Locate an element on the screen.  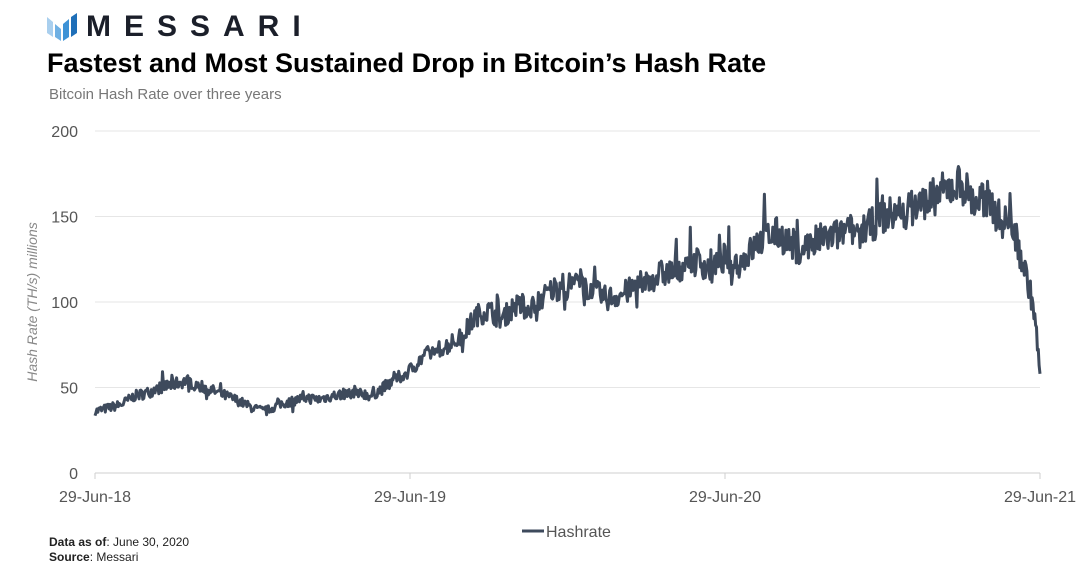
x-tick-label-29-Jun-18: 29-Jun-18 is located at coordinates (95, 497).